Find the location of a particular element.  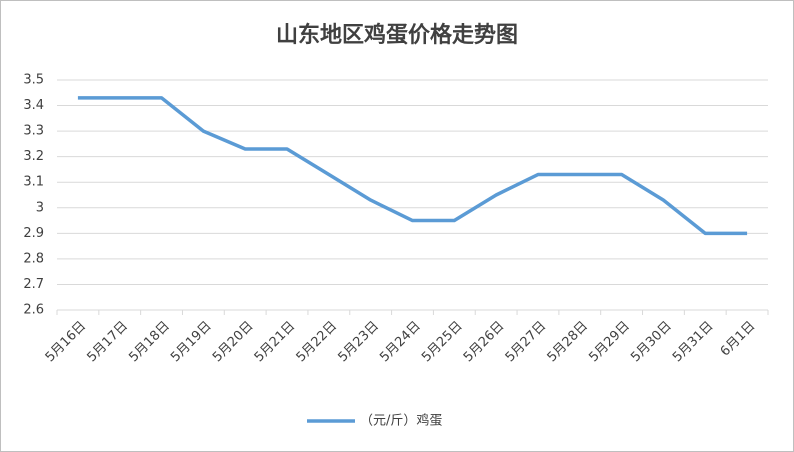

y-tick-label: 3 is located at coordinates (40, 207).